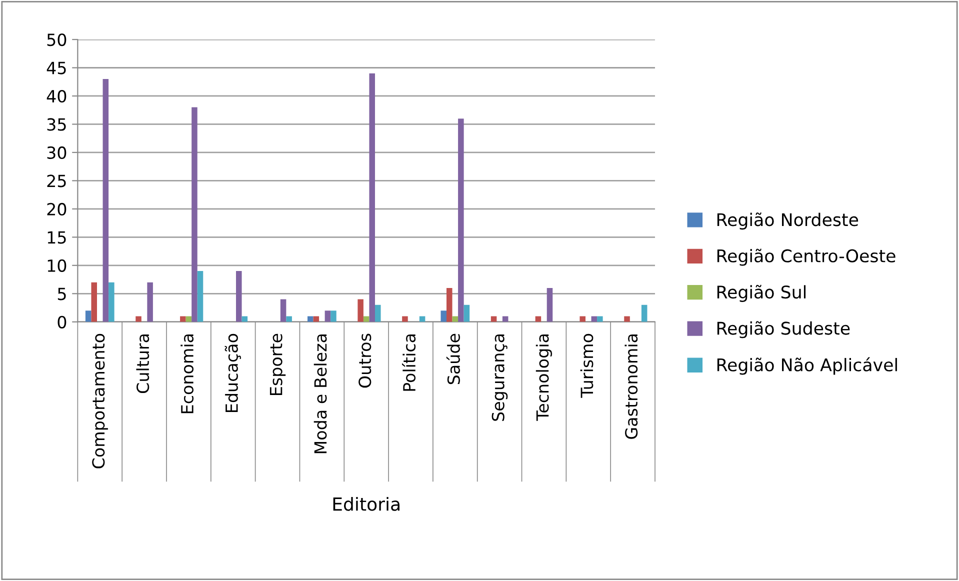 The width and height of the screenshot is (959, 581). What do you see at coordinates (143, 364) in the screenshot?
I see `x-tick-label: Cultura` at bounding box center [143, 364].